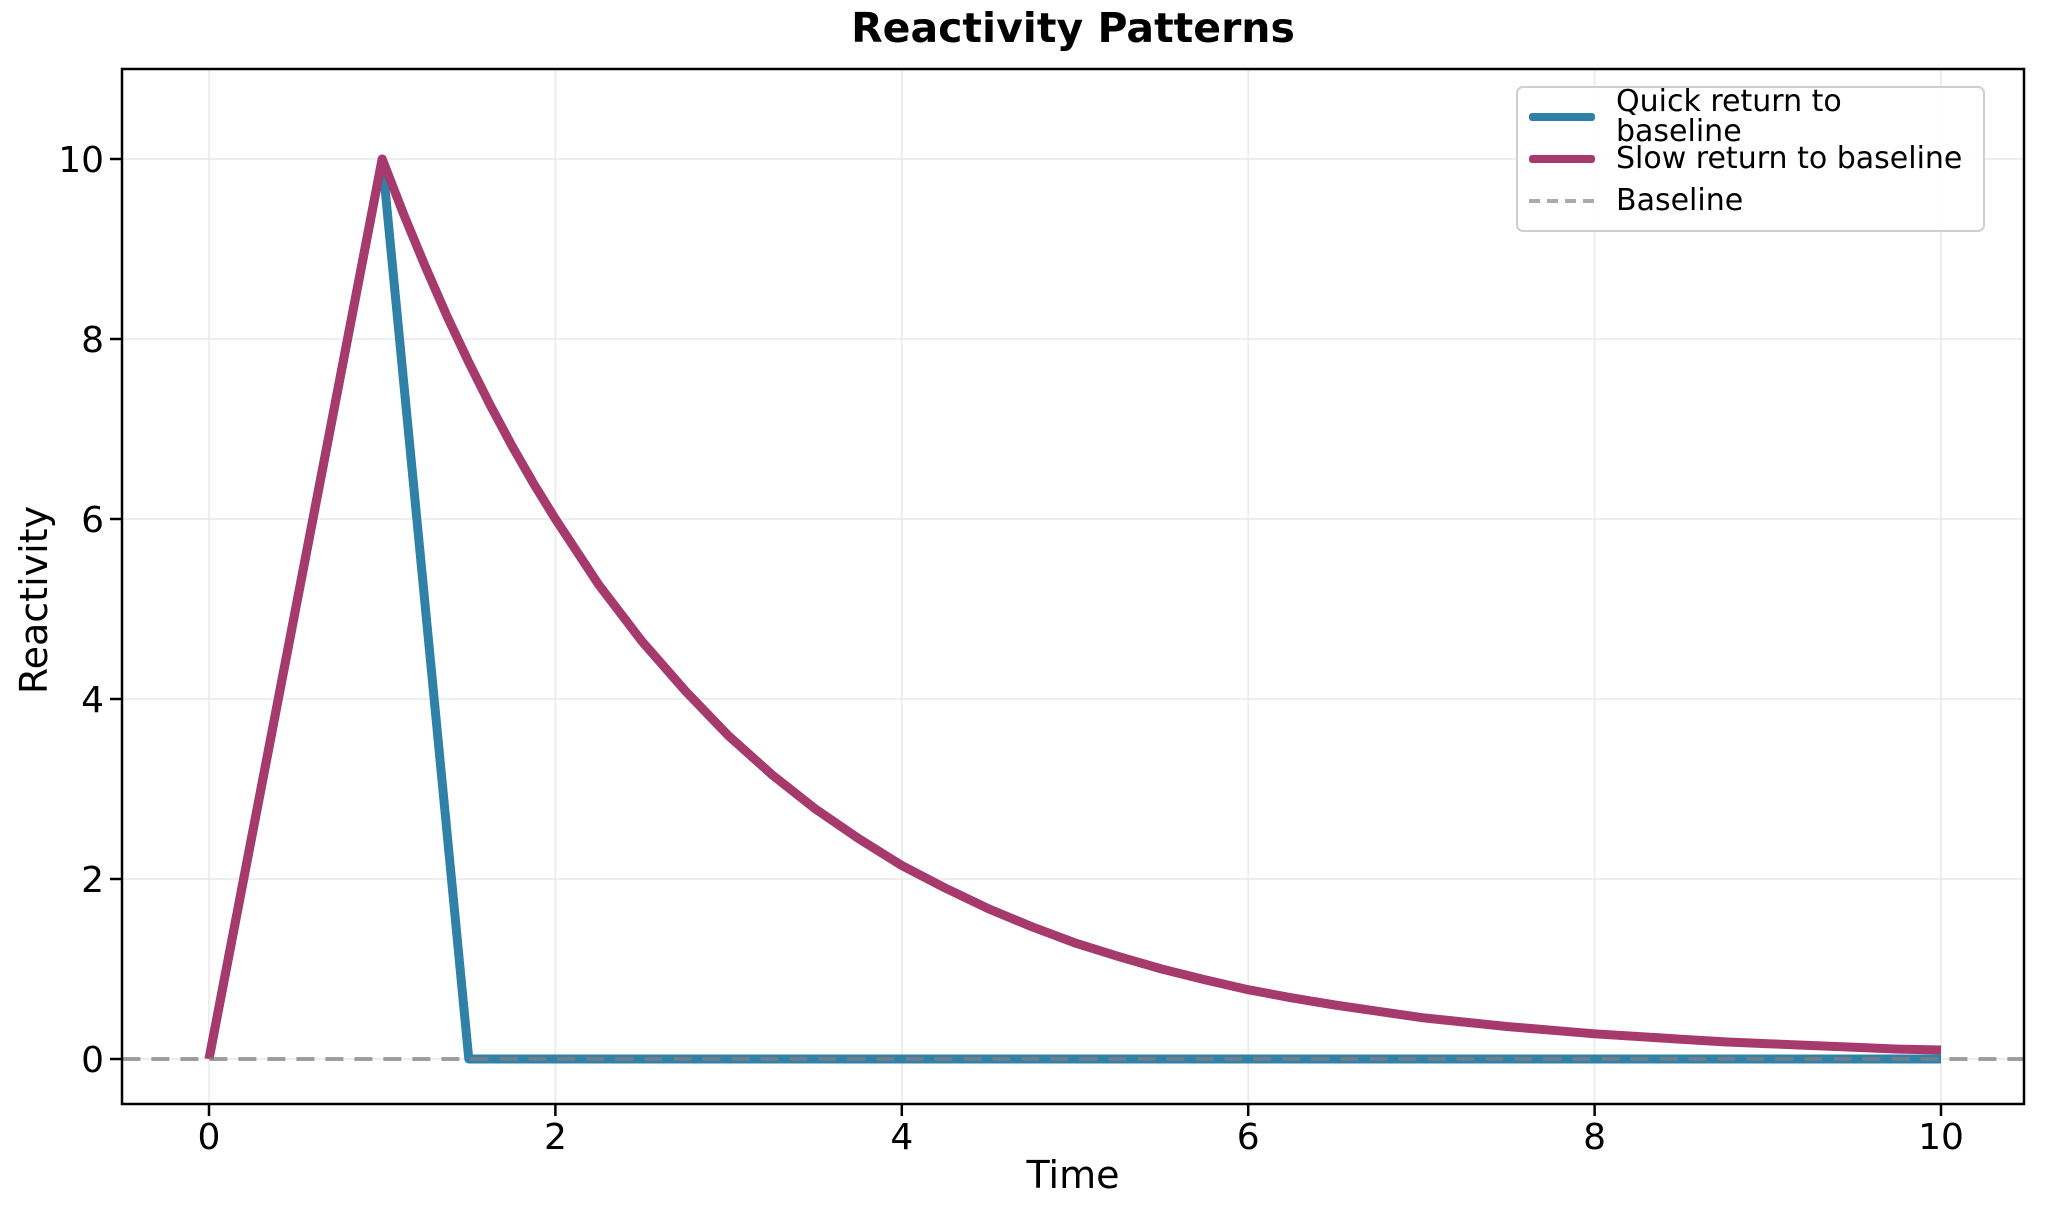  What do you see at coordinates (209, 1137) in the screenshot?
I see `x-tick-label: 0` at bounding box center [209, 1137].